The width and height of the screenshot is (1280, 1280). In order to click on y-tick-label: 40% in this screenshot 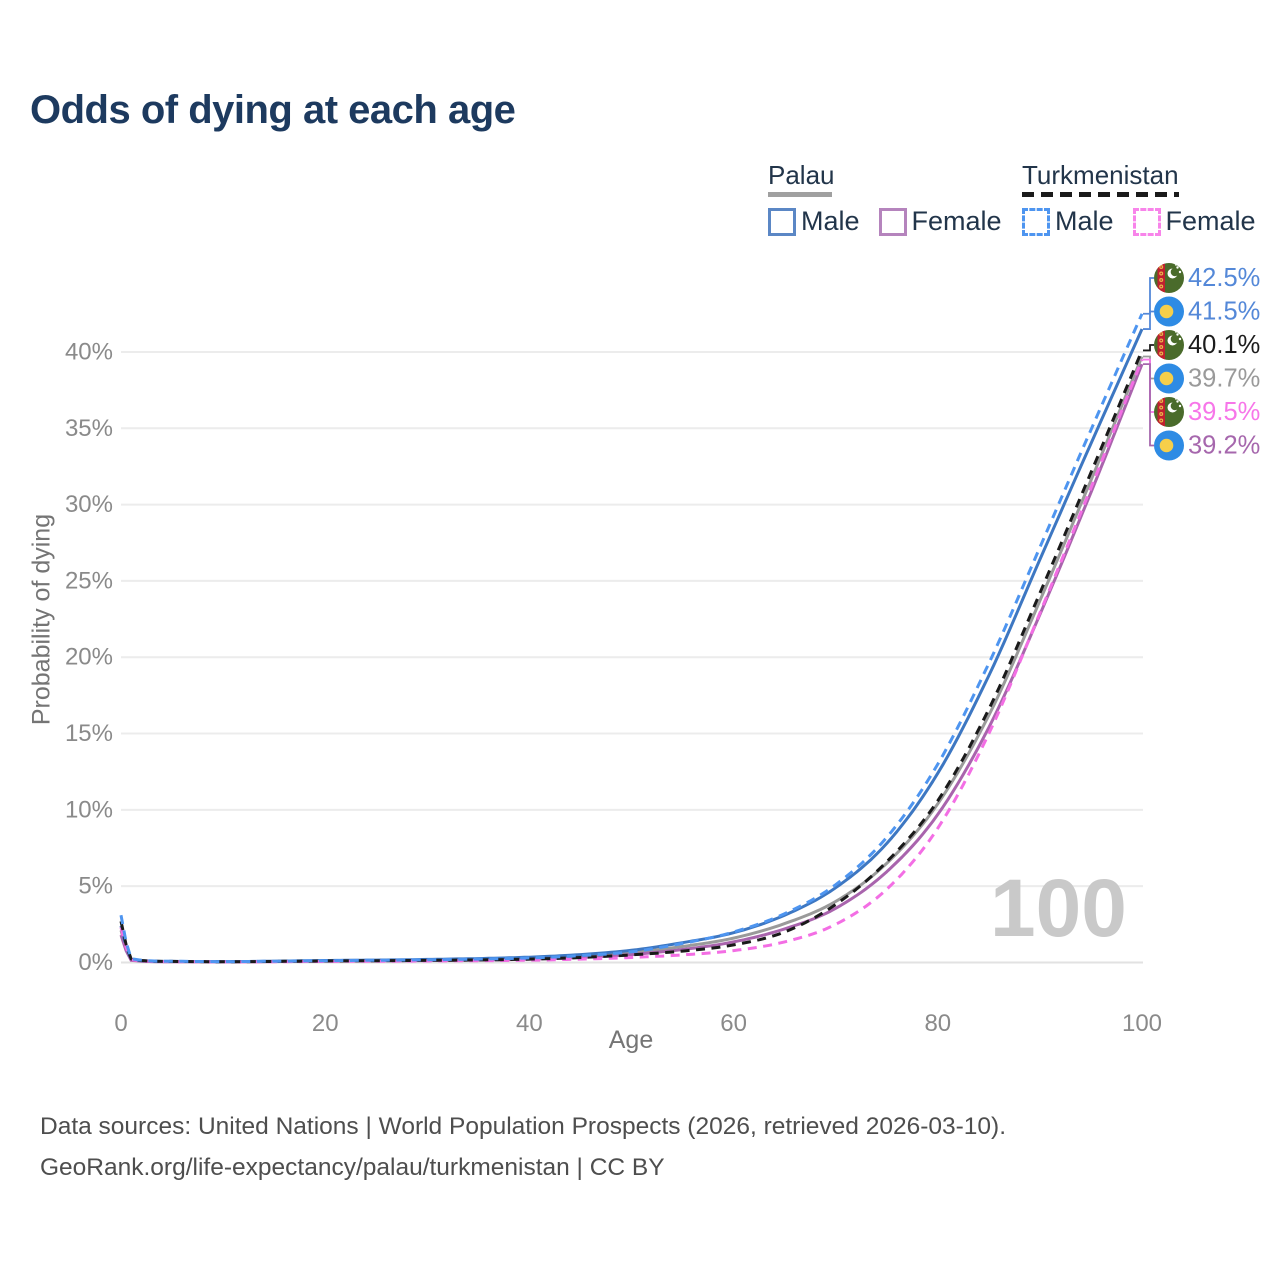, I will do `click(89, 351)`.